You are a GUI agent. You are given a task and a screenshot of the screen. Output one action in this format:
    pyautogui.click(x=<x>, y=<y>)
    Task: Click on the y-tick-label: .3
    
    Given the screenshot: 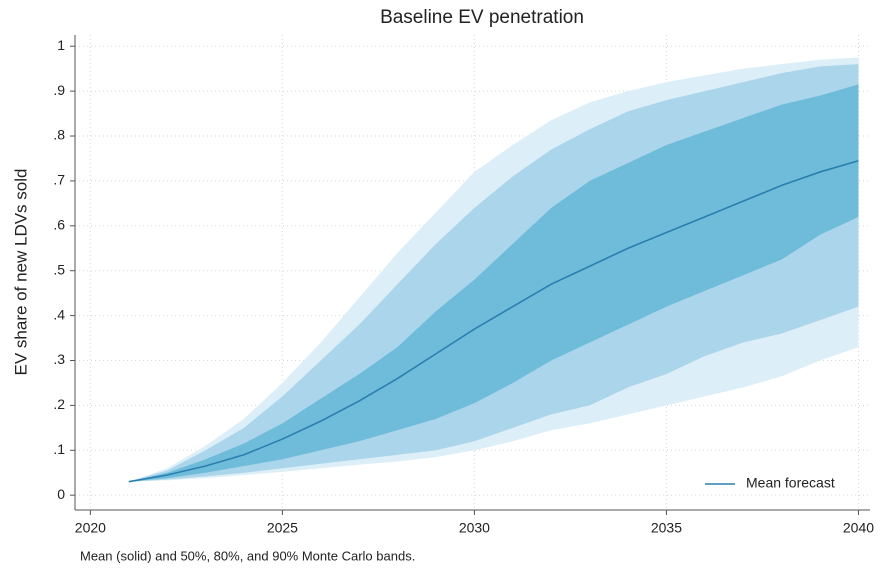 What is the action you would take?
    pyautogui.click(x=59, y=359)
    